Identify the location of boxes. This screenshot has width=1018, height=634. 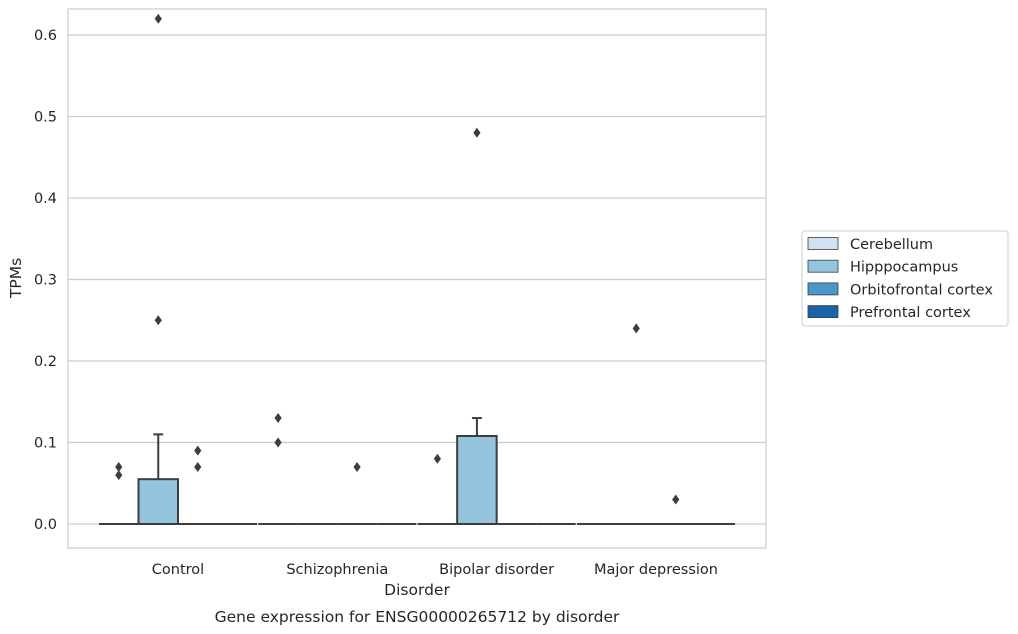
(417, 471).